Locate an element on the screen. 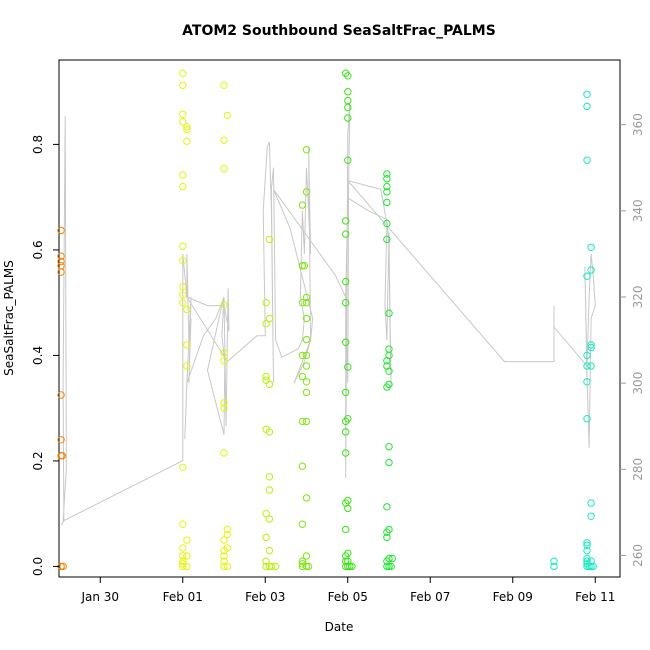 The height and width of the screenshot is (650, 650). x-tick-label: Feb 01 is located at coordinates (183, 597).